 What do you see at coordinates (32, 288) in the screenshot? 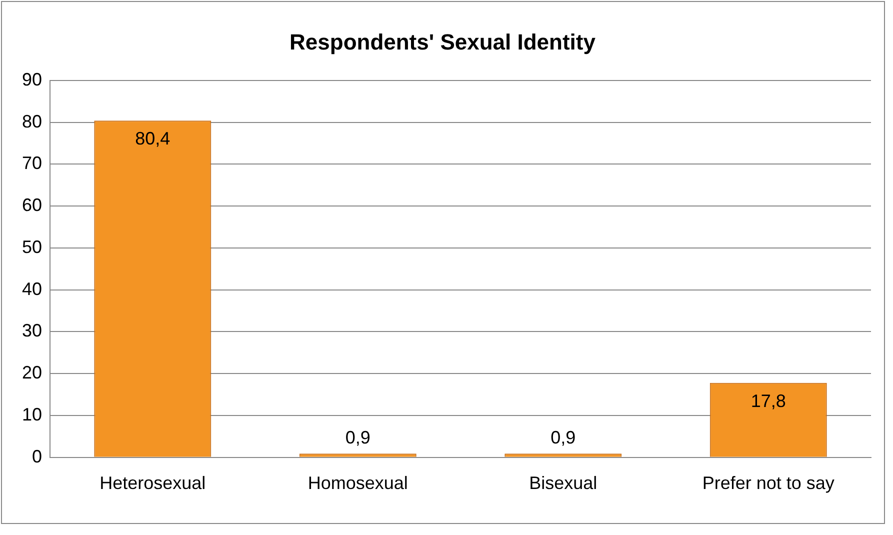
I see `y-tick-label: 40` at bounding box center [32, 288].